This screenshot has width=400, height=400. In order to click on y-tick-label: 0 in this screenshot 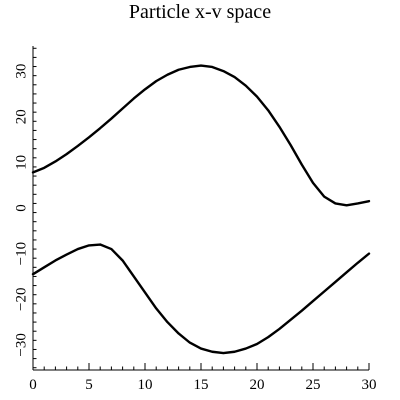, I will do `click(21, 208)`.